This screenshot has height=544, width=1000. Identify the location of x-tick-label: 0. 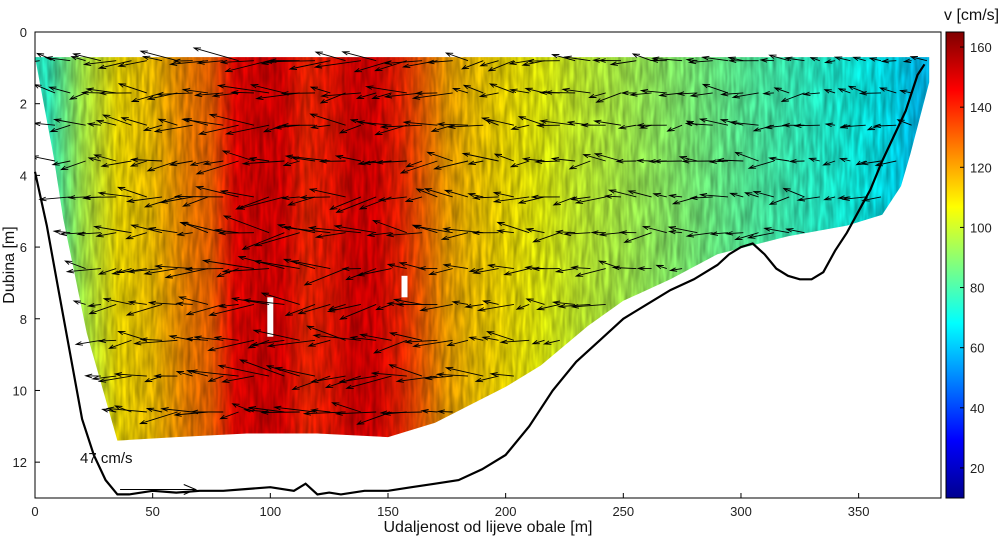
(34, 511).